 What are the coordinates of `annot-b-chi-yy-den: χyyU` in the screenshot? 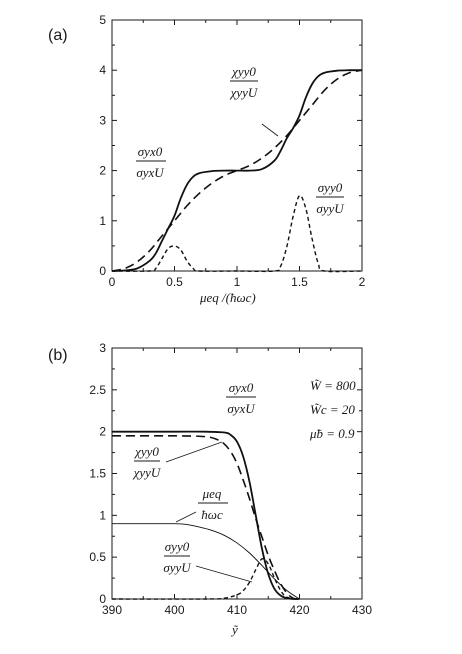 It's located at (147, 472).